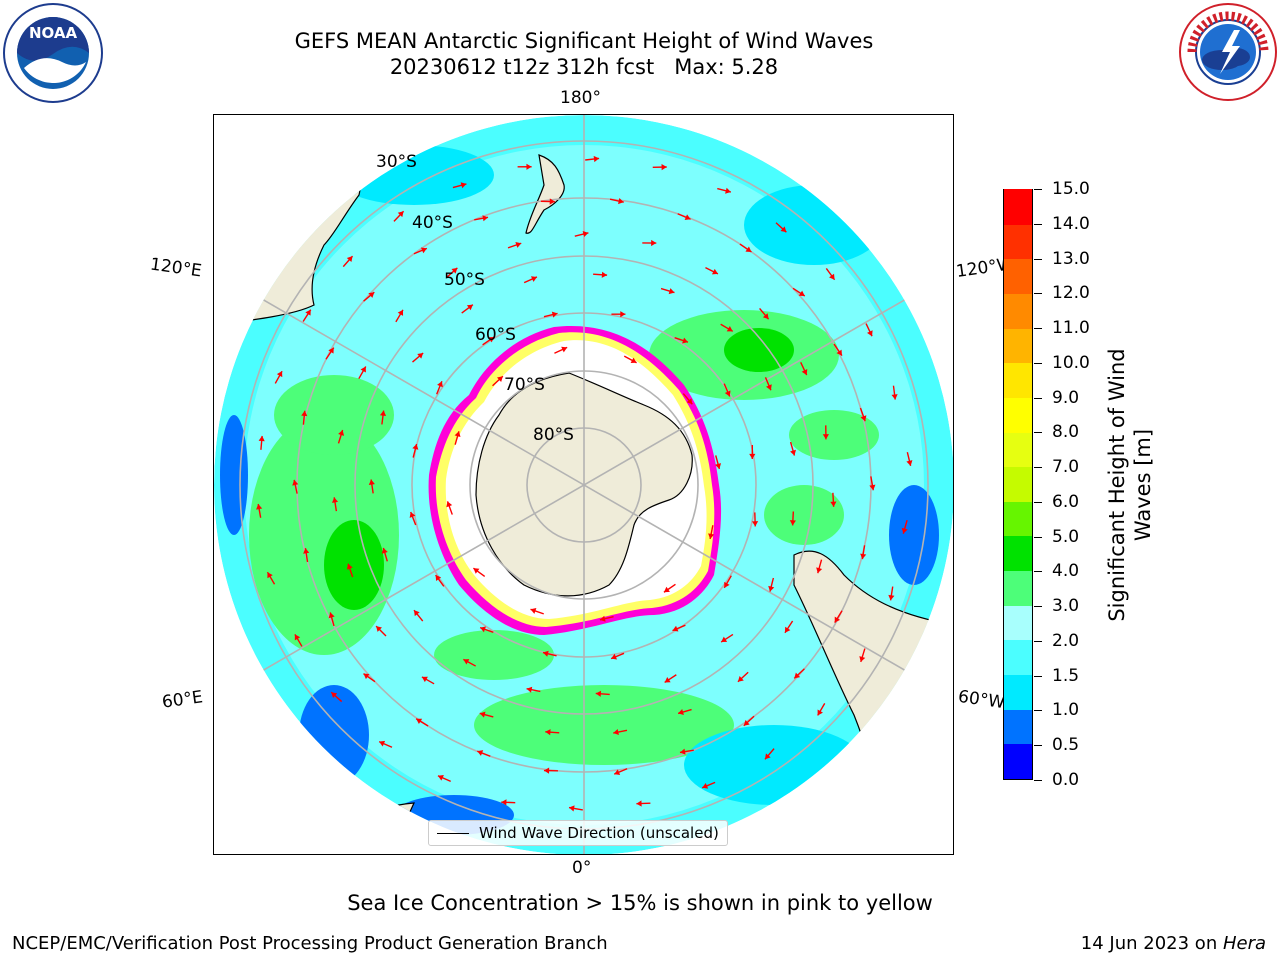 The height and width of the screenshot is (960, 1280). I want to click on lon-label-60w: 60°W, so click(981, 700).